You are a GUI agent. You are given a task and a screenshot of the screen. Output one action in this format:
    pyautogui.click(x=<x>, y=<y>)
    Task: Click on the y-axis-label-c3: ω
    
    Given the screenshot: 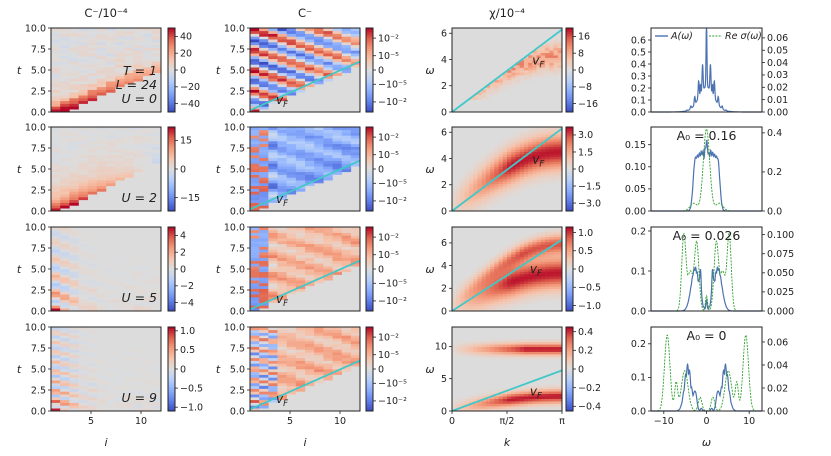 What is the action you would take?
    pyautogui.click(x=429, y=369)
    